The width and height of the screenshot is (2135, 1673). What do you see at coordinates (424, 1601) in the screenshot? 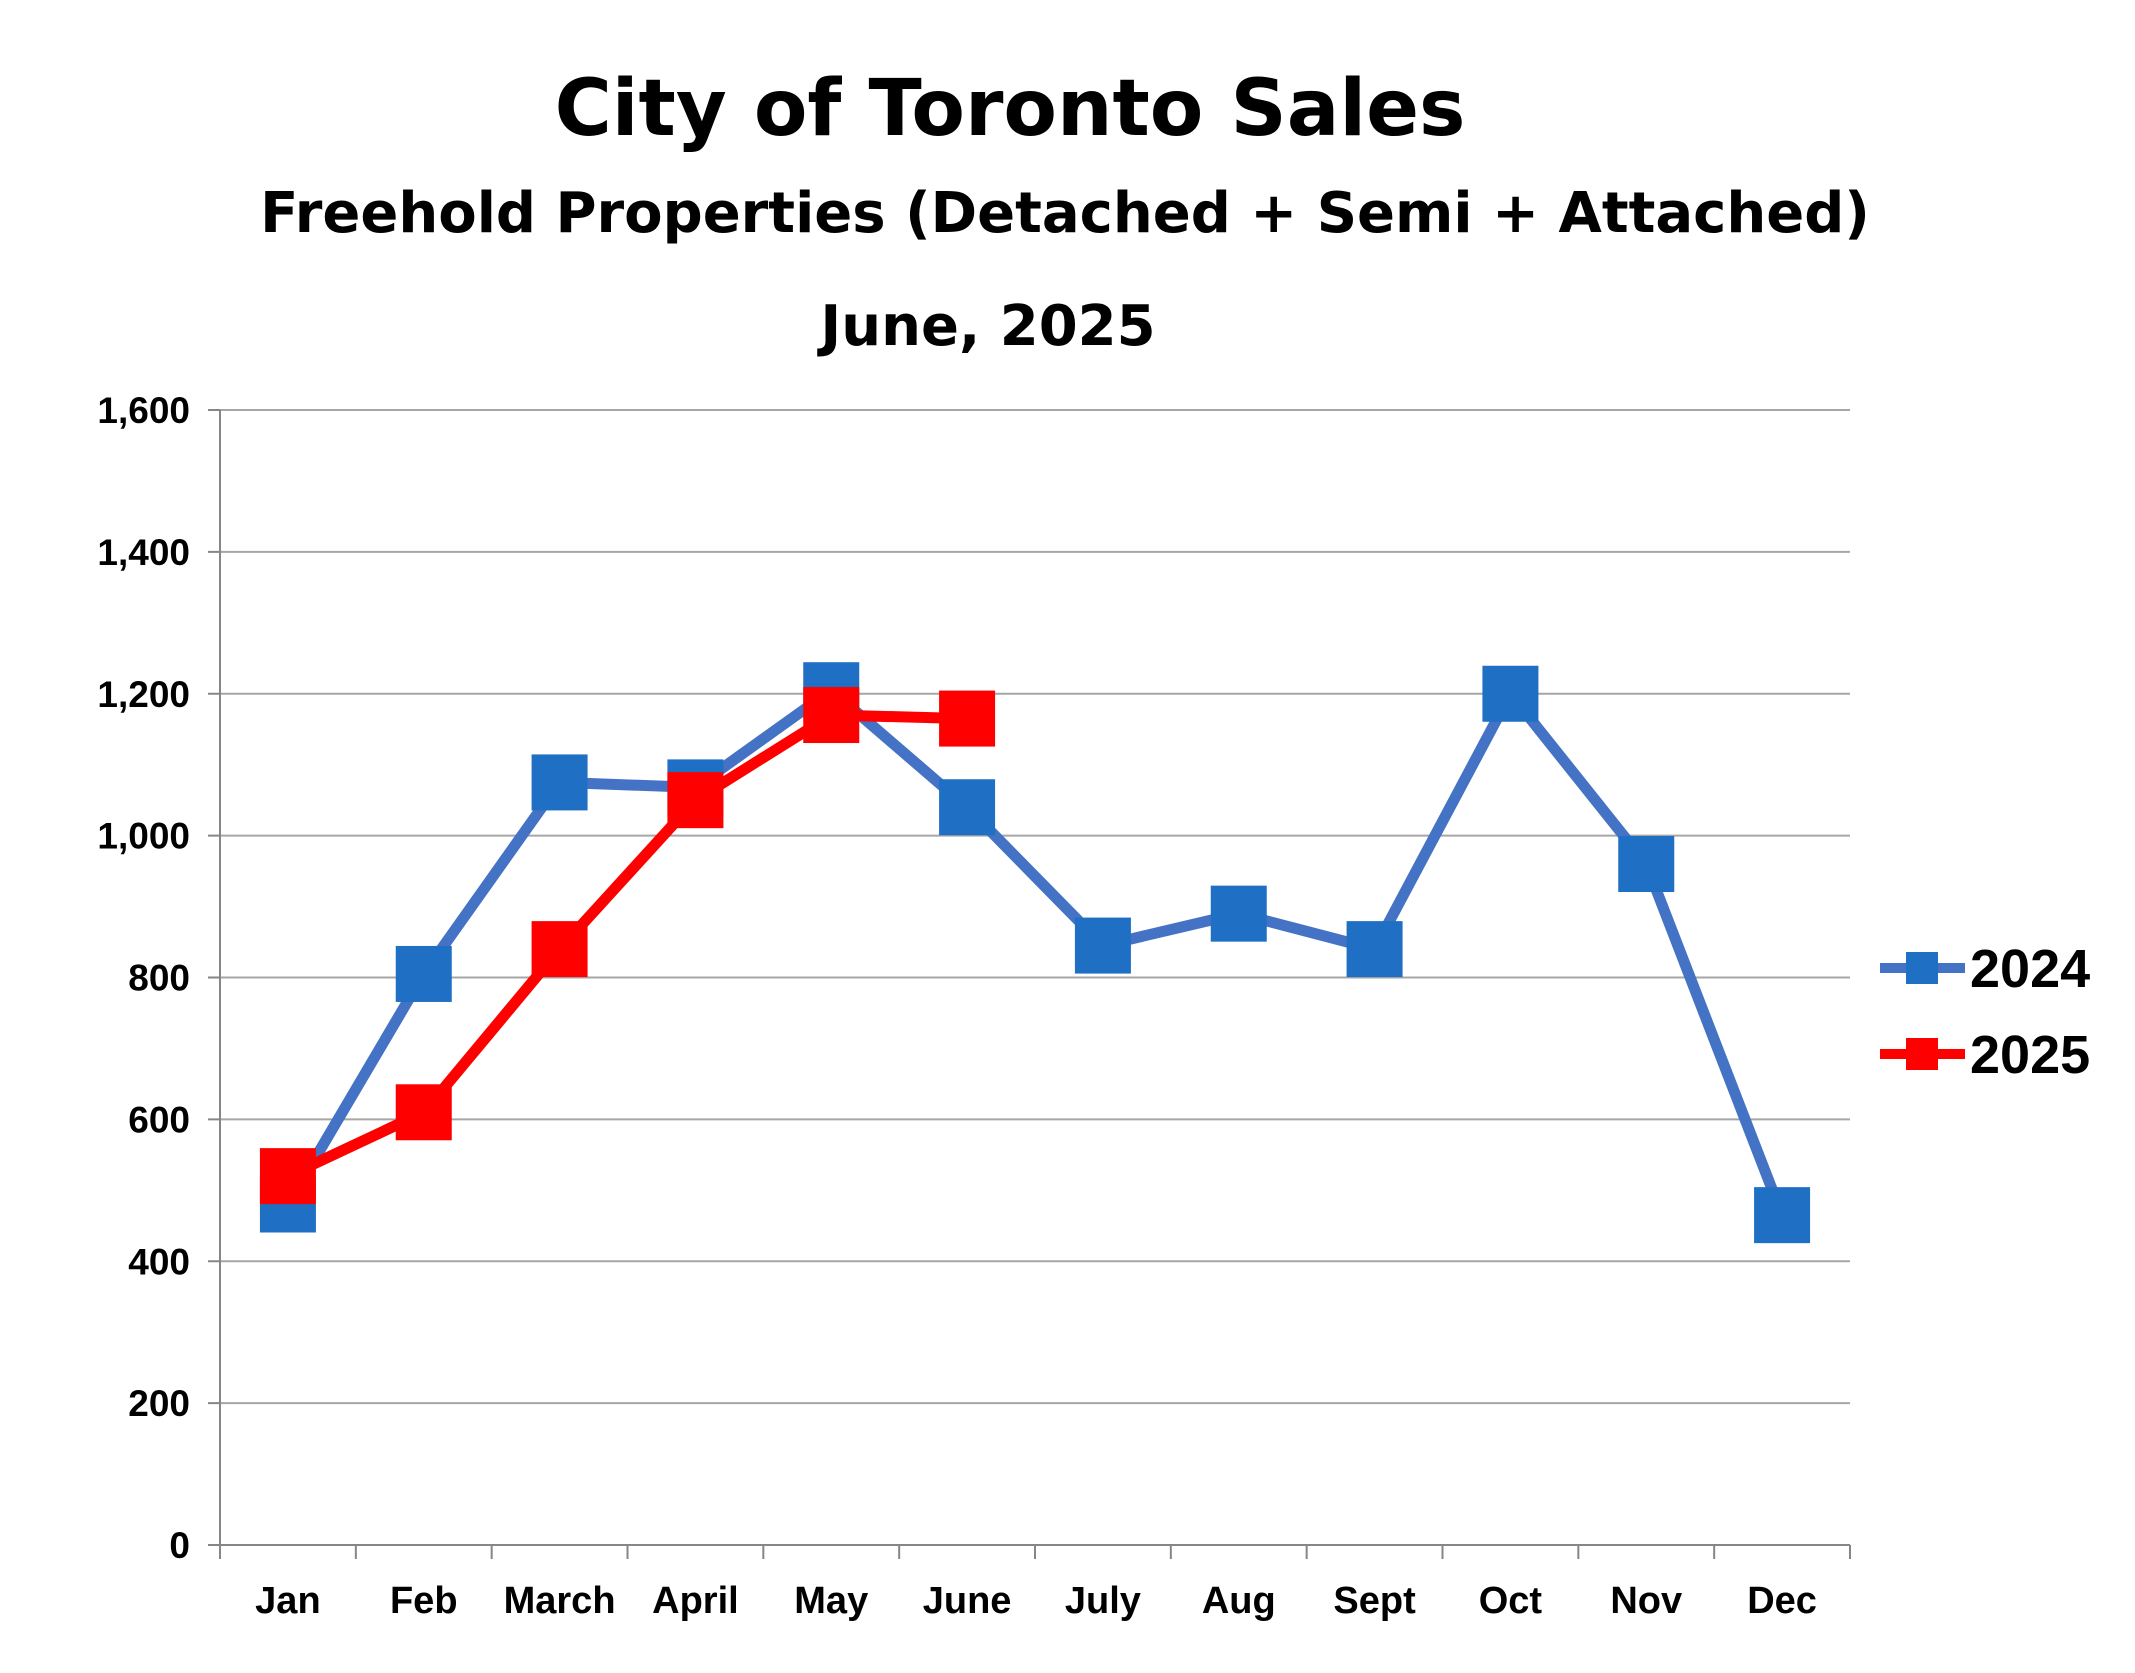
I see `x-tick-label: Feb` at bounding box center [424, 1601].